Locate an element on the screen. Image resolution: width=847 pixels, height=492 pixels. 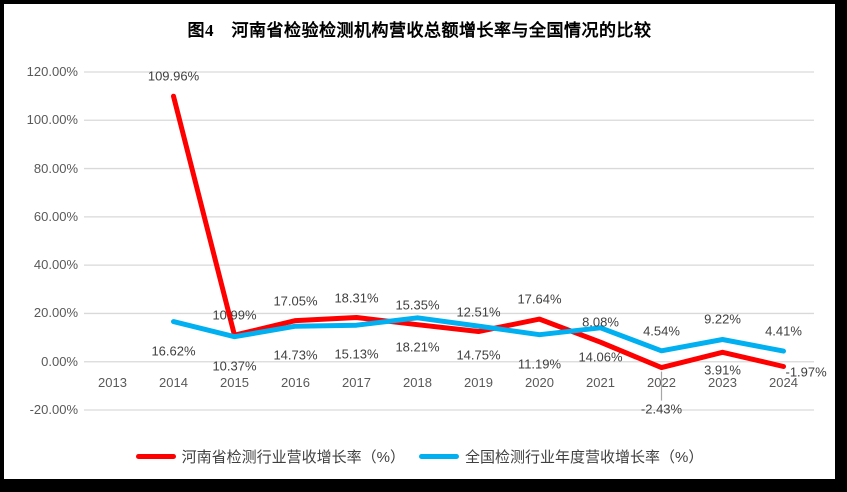
x-axis-year-label: 2022 is located at coordinates (661, 382).